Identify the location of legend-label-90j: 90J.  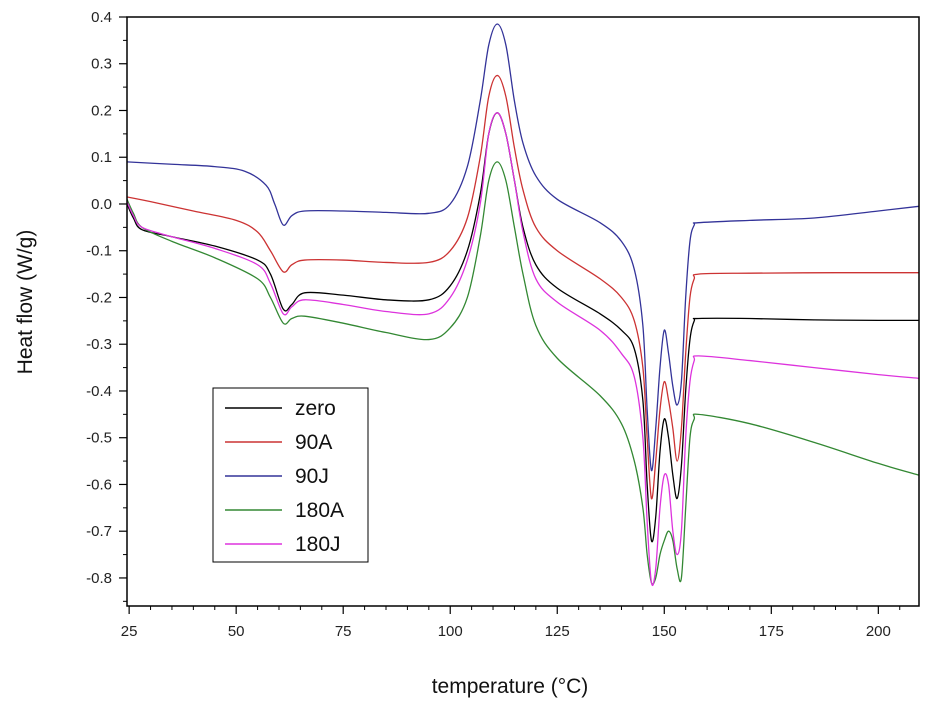
(312, 476).